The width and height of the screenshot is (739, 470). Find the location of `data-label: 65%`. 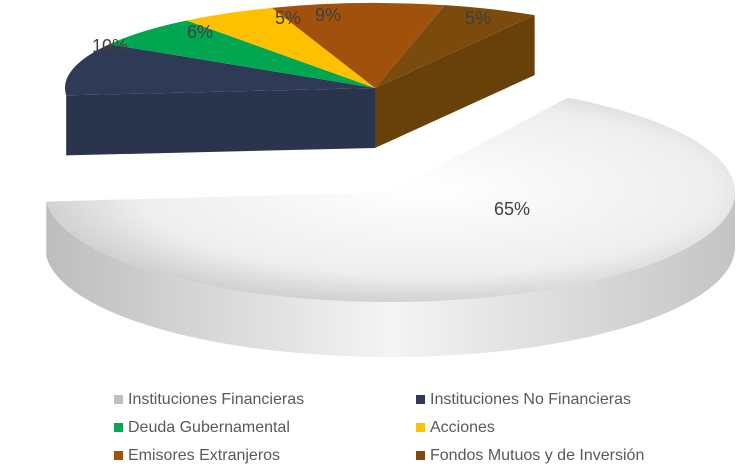

data-label: 65% is located at coordinates (512, 209).